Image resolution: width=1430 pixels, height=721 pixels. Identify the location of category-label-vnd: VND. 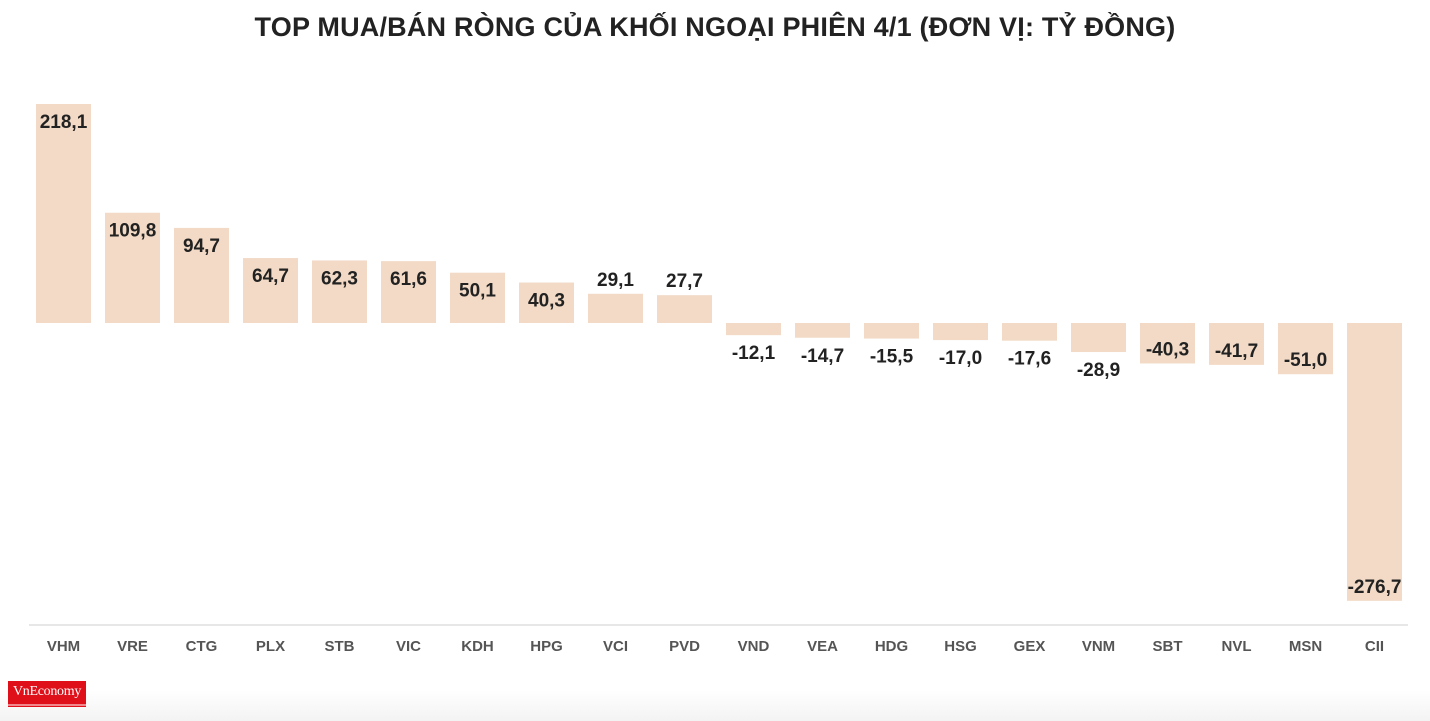
(754, 646).